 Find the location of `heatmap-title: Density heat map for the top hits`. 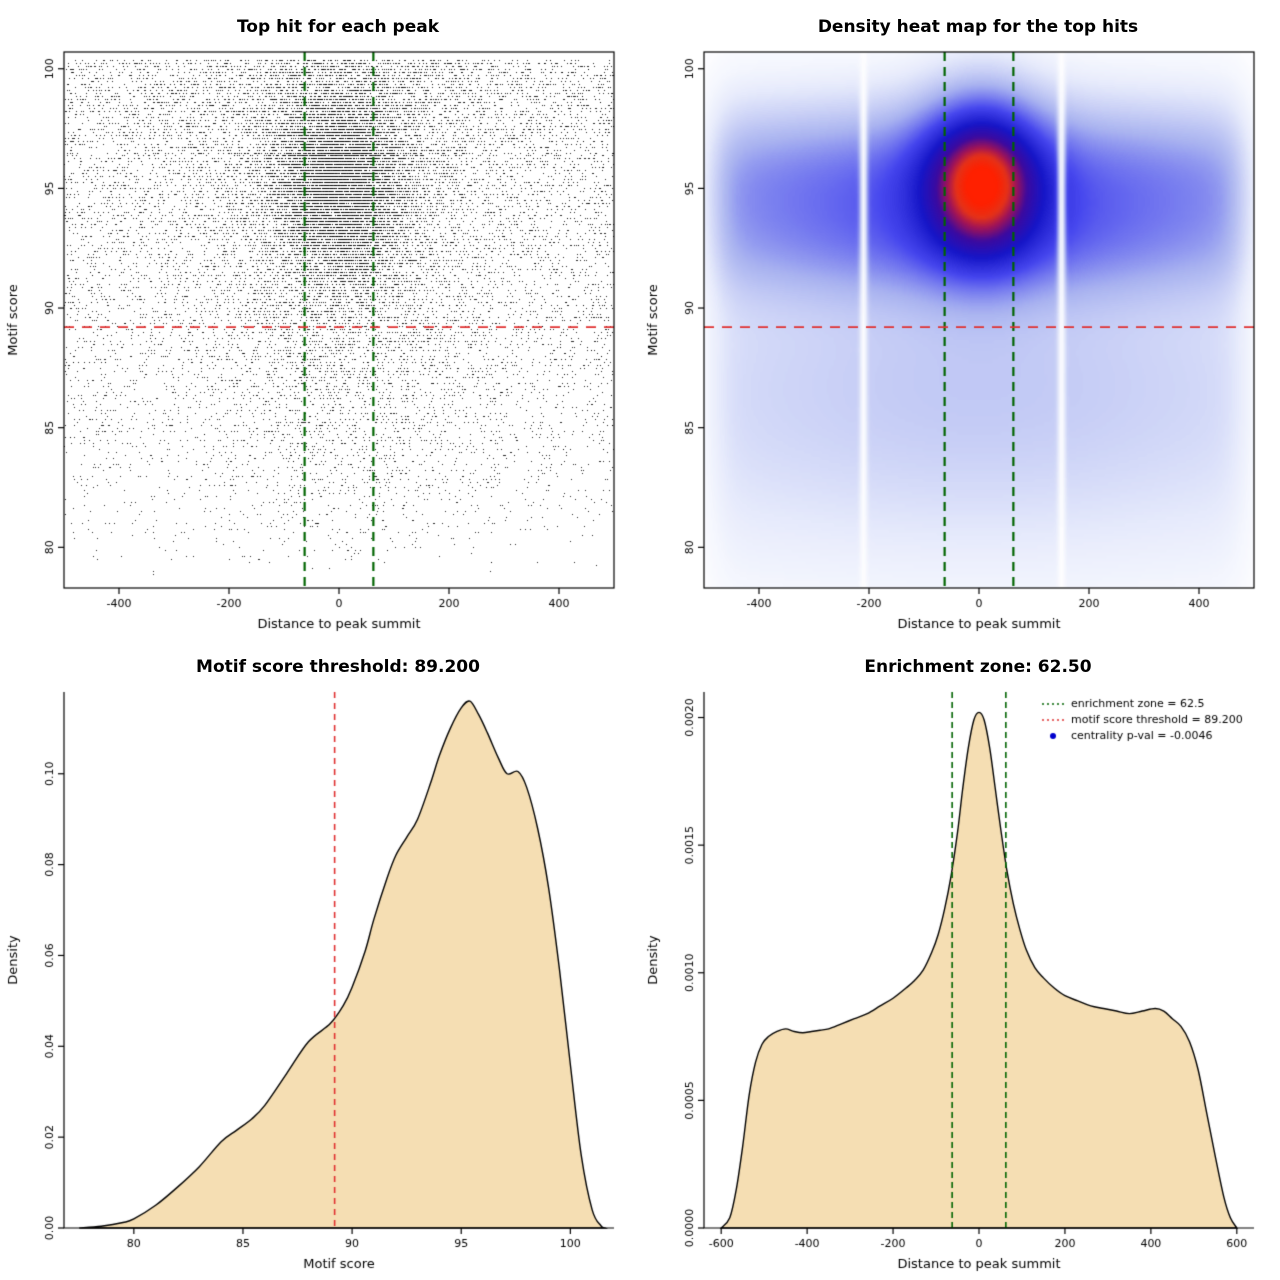

heatmap-title: Density heat map for the top hits is located at coordinates (978, 27).